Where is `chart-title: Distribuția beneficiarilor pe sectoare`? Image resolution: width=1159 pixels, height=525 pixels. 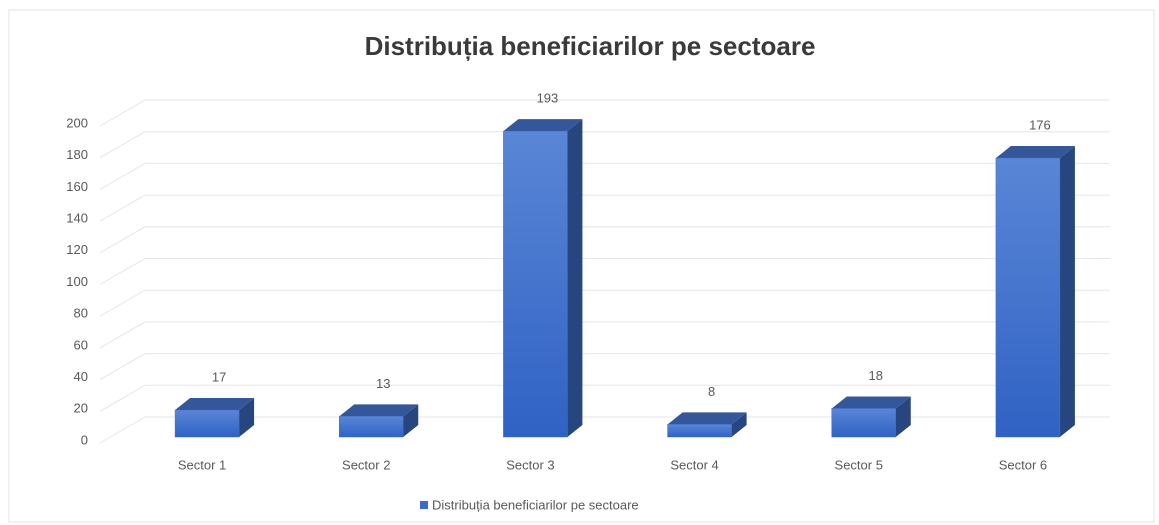 chart-title: Distribuția beneficiarilor pe sectoare is located at coordinates (590, 46).